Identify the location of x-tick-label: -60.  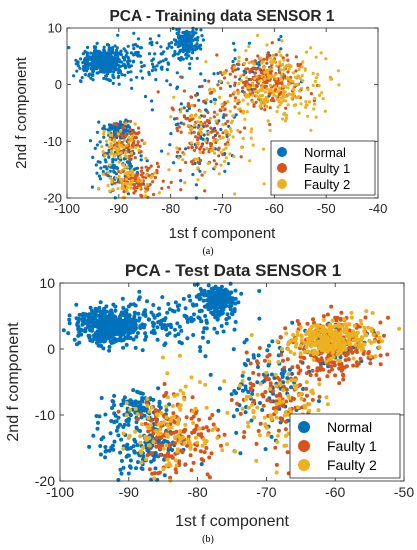
(274, 208).